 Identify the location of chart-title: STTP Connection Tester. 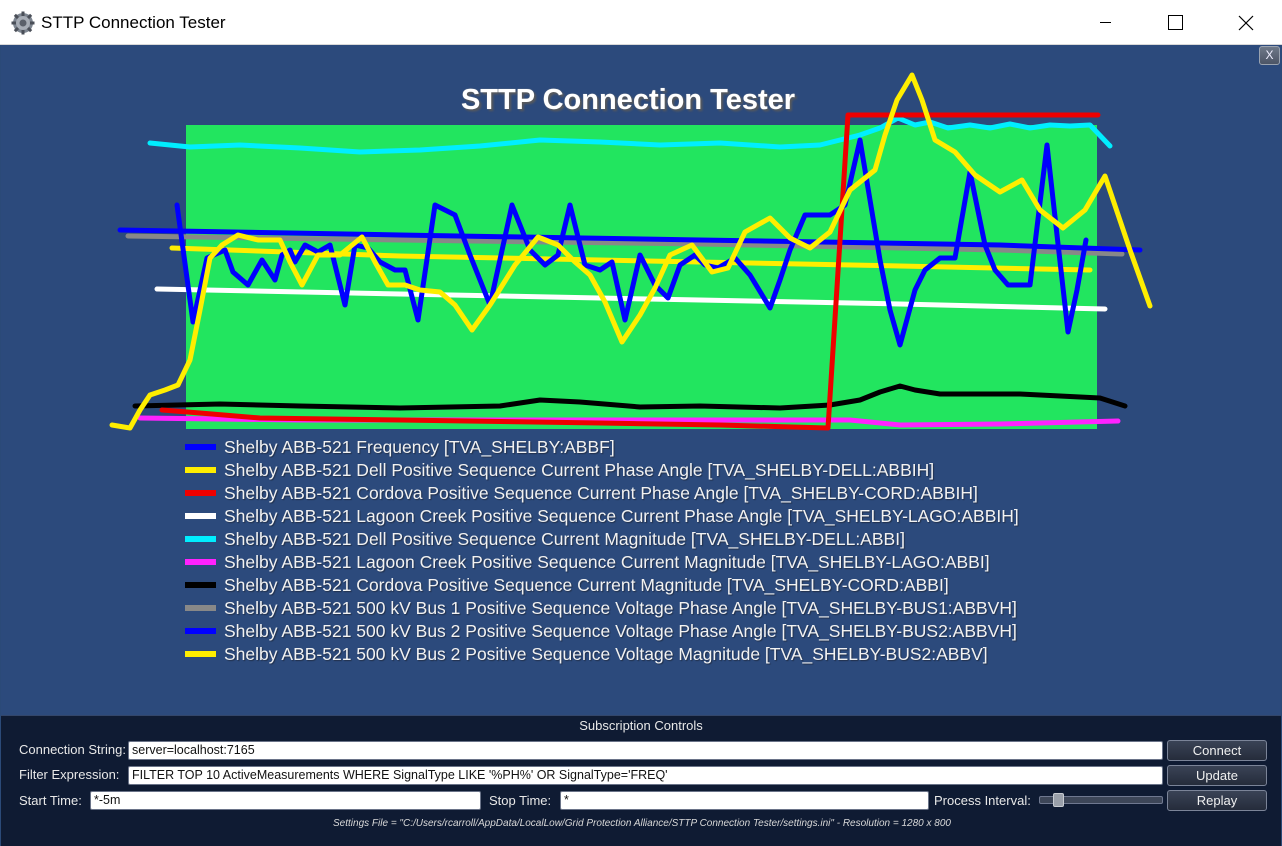
(628, 100).